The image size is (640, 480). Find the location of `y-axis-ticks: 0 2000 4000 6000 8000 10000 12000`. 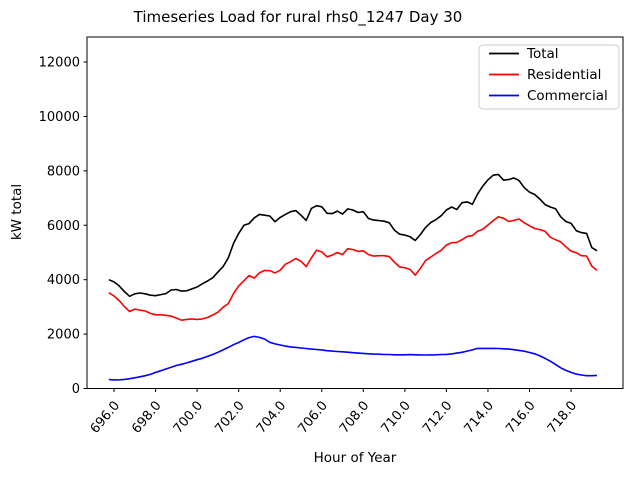

y-axis-ticks: 0 2000 4000 6000 8000 10000 12000 is located at coordinates (63, 226).